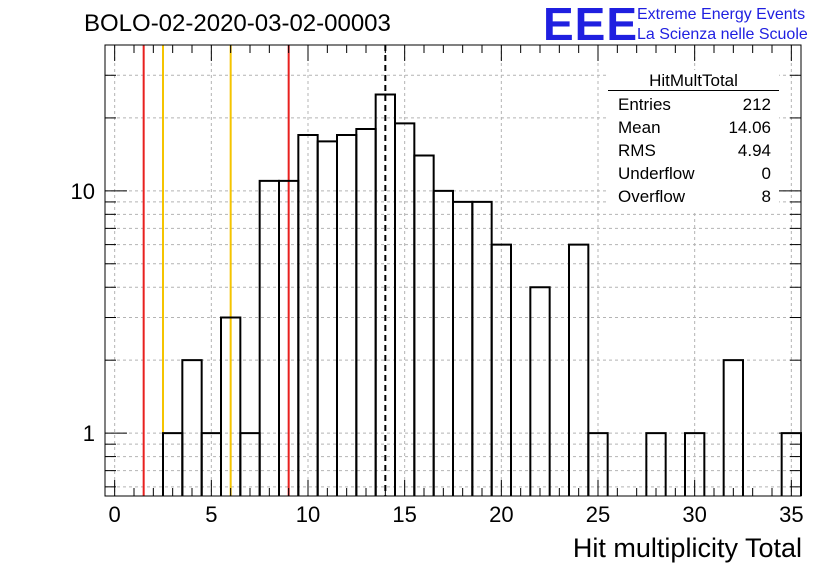 This screenshot has width=836, height=572. What do you see at coordinates (693, 80) in the screenshot?
I see `stats-title: HitMultTotal` at bounding box center [693, 80].